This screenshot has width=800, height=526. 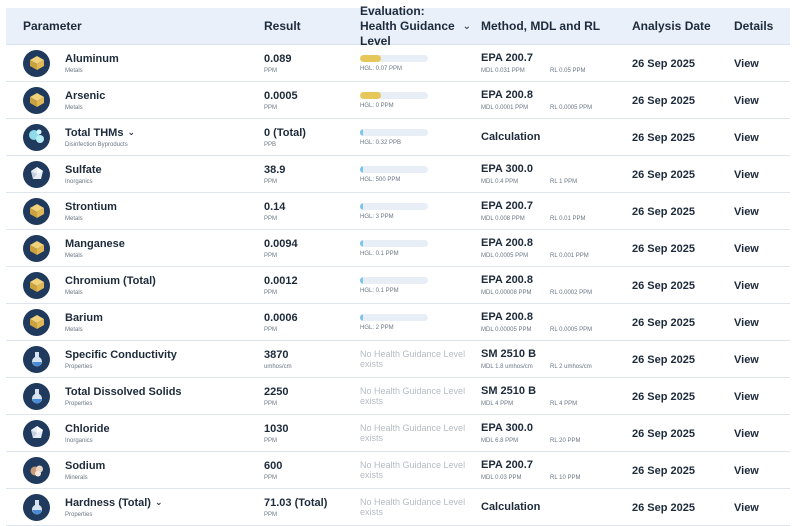 I want to click on evaluation-cell: HGL: 0.1 PPM, so click(x=420, y=285).